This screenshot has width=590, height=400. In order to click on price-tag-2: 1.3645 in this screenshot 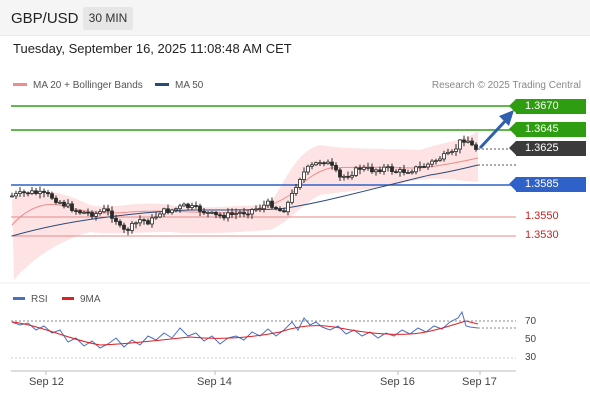, I will do `click(547, 129)`.